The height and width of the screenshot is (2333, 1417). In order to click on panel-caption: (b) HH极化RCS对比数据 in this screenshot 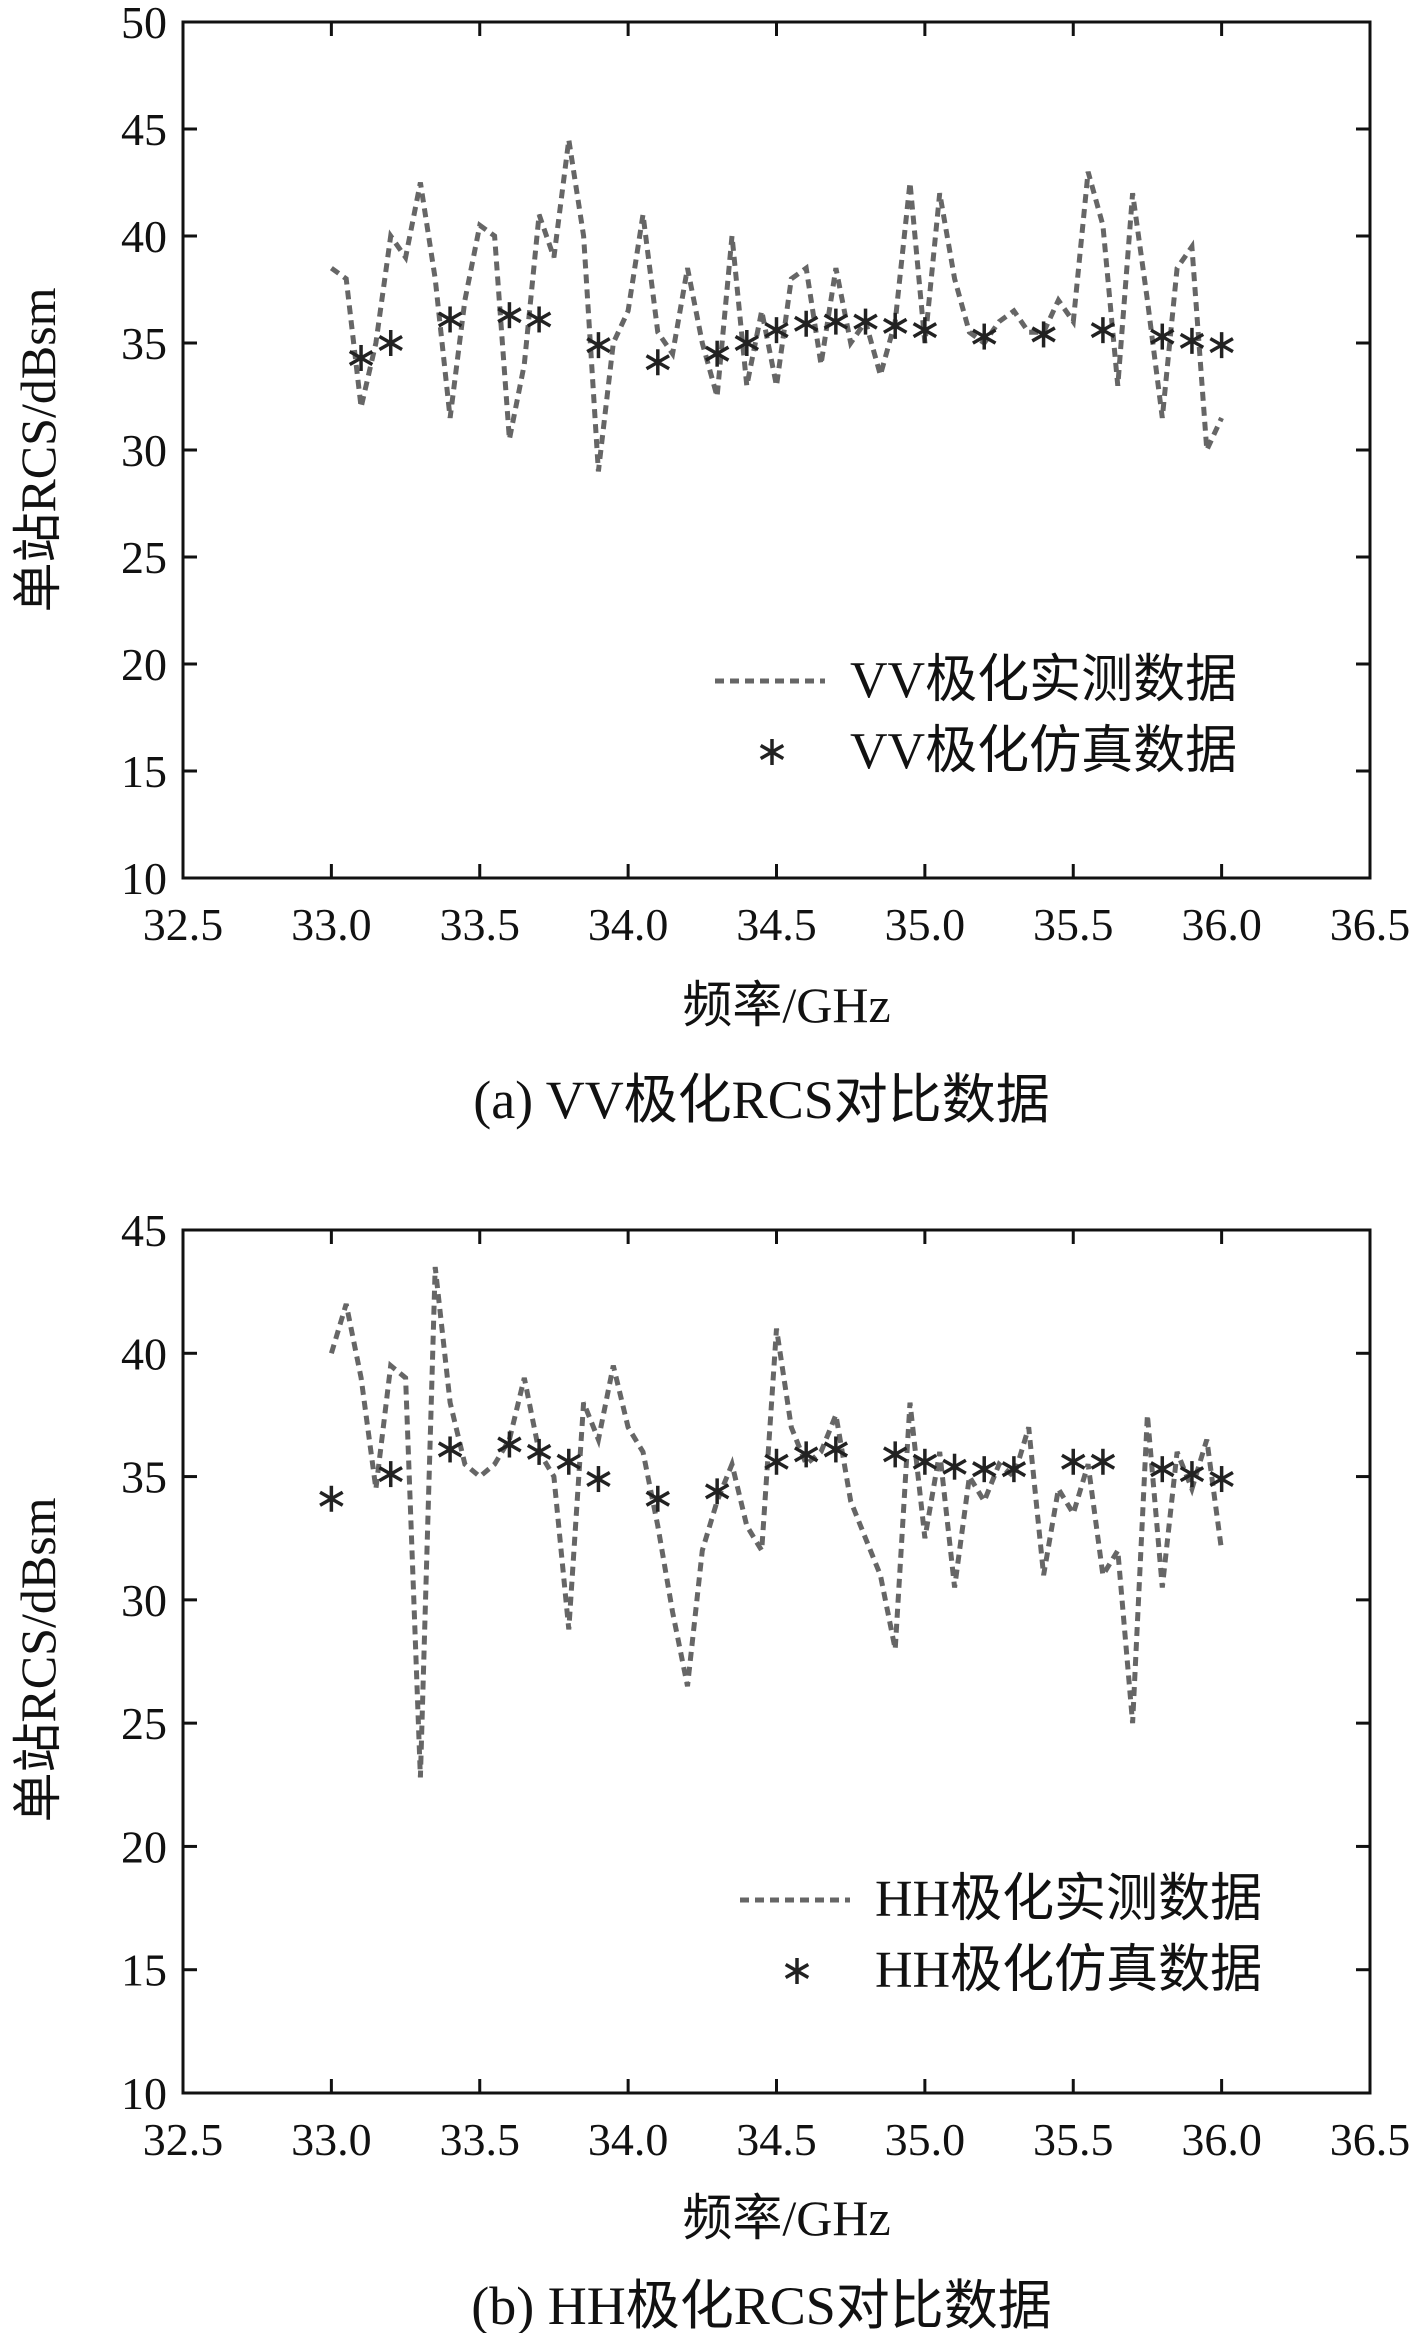, I will do `click(761, 2304)`.